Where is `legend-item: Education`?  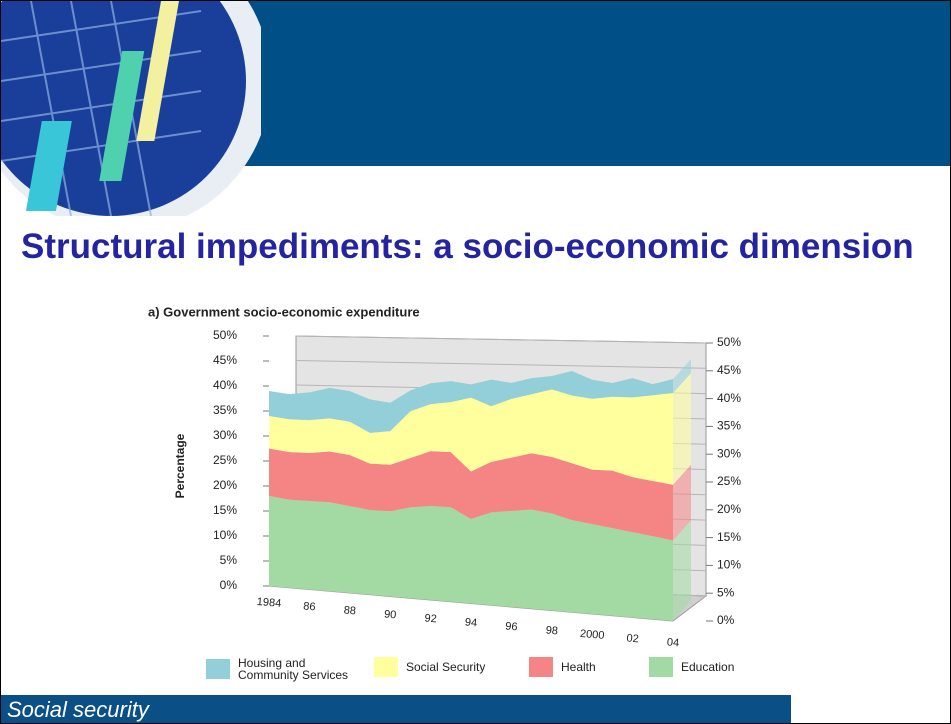
legend-item: Education is located at coordinates (691, 667).